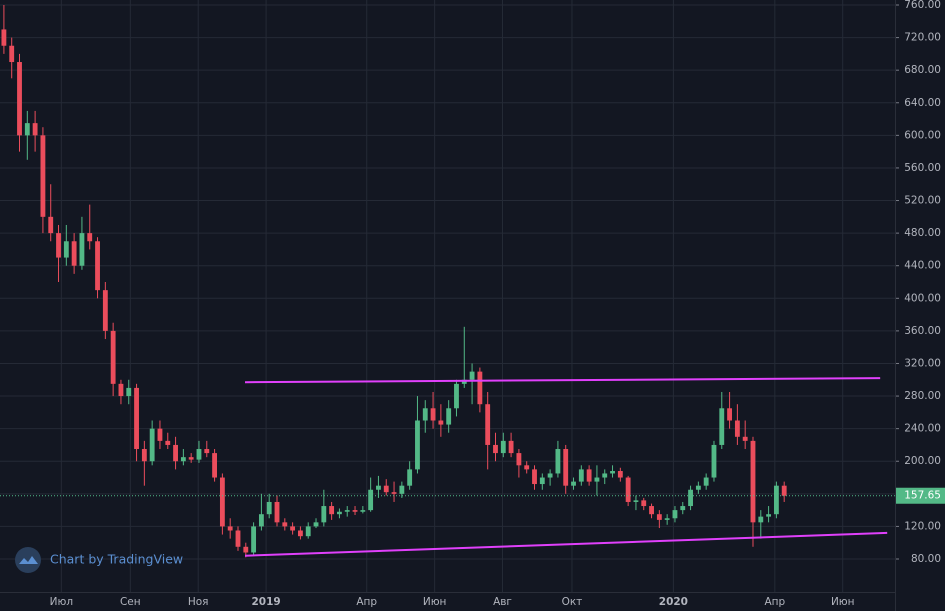 The image size is (945, 611). I want to click on x-tick-label: Авг, so click(502, 602).